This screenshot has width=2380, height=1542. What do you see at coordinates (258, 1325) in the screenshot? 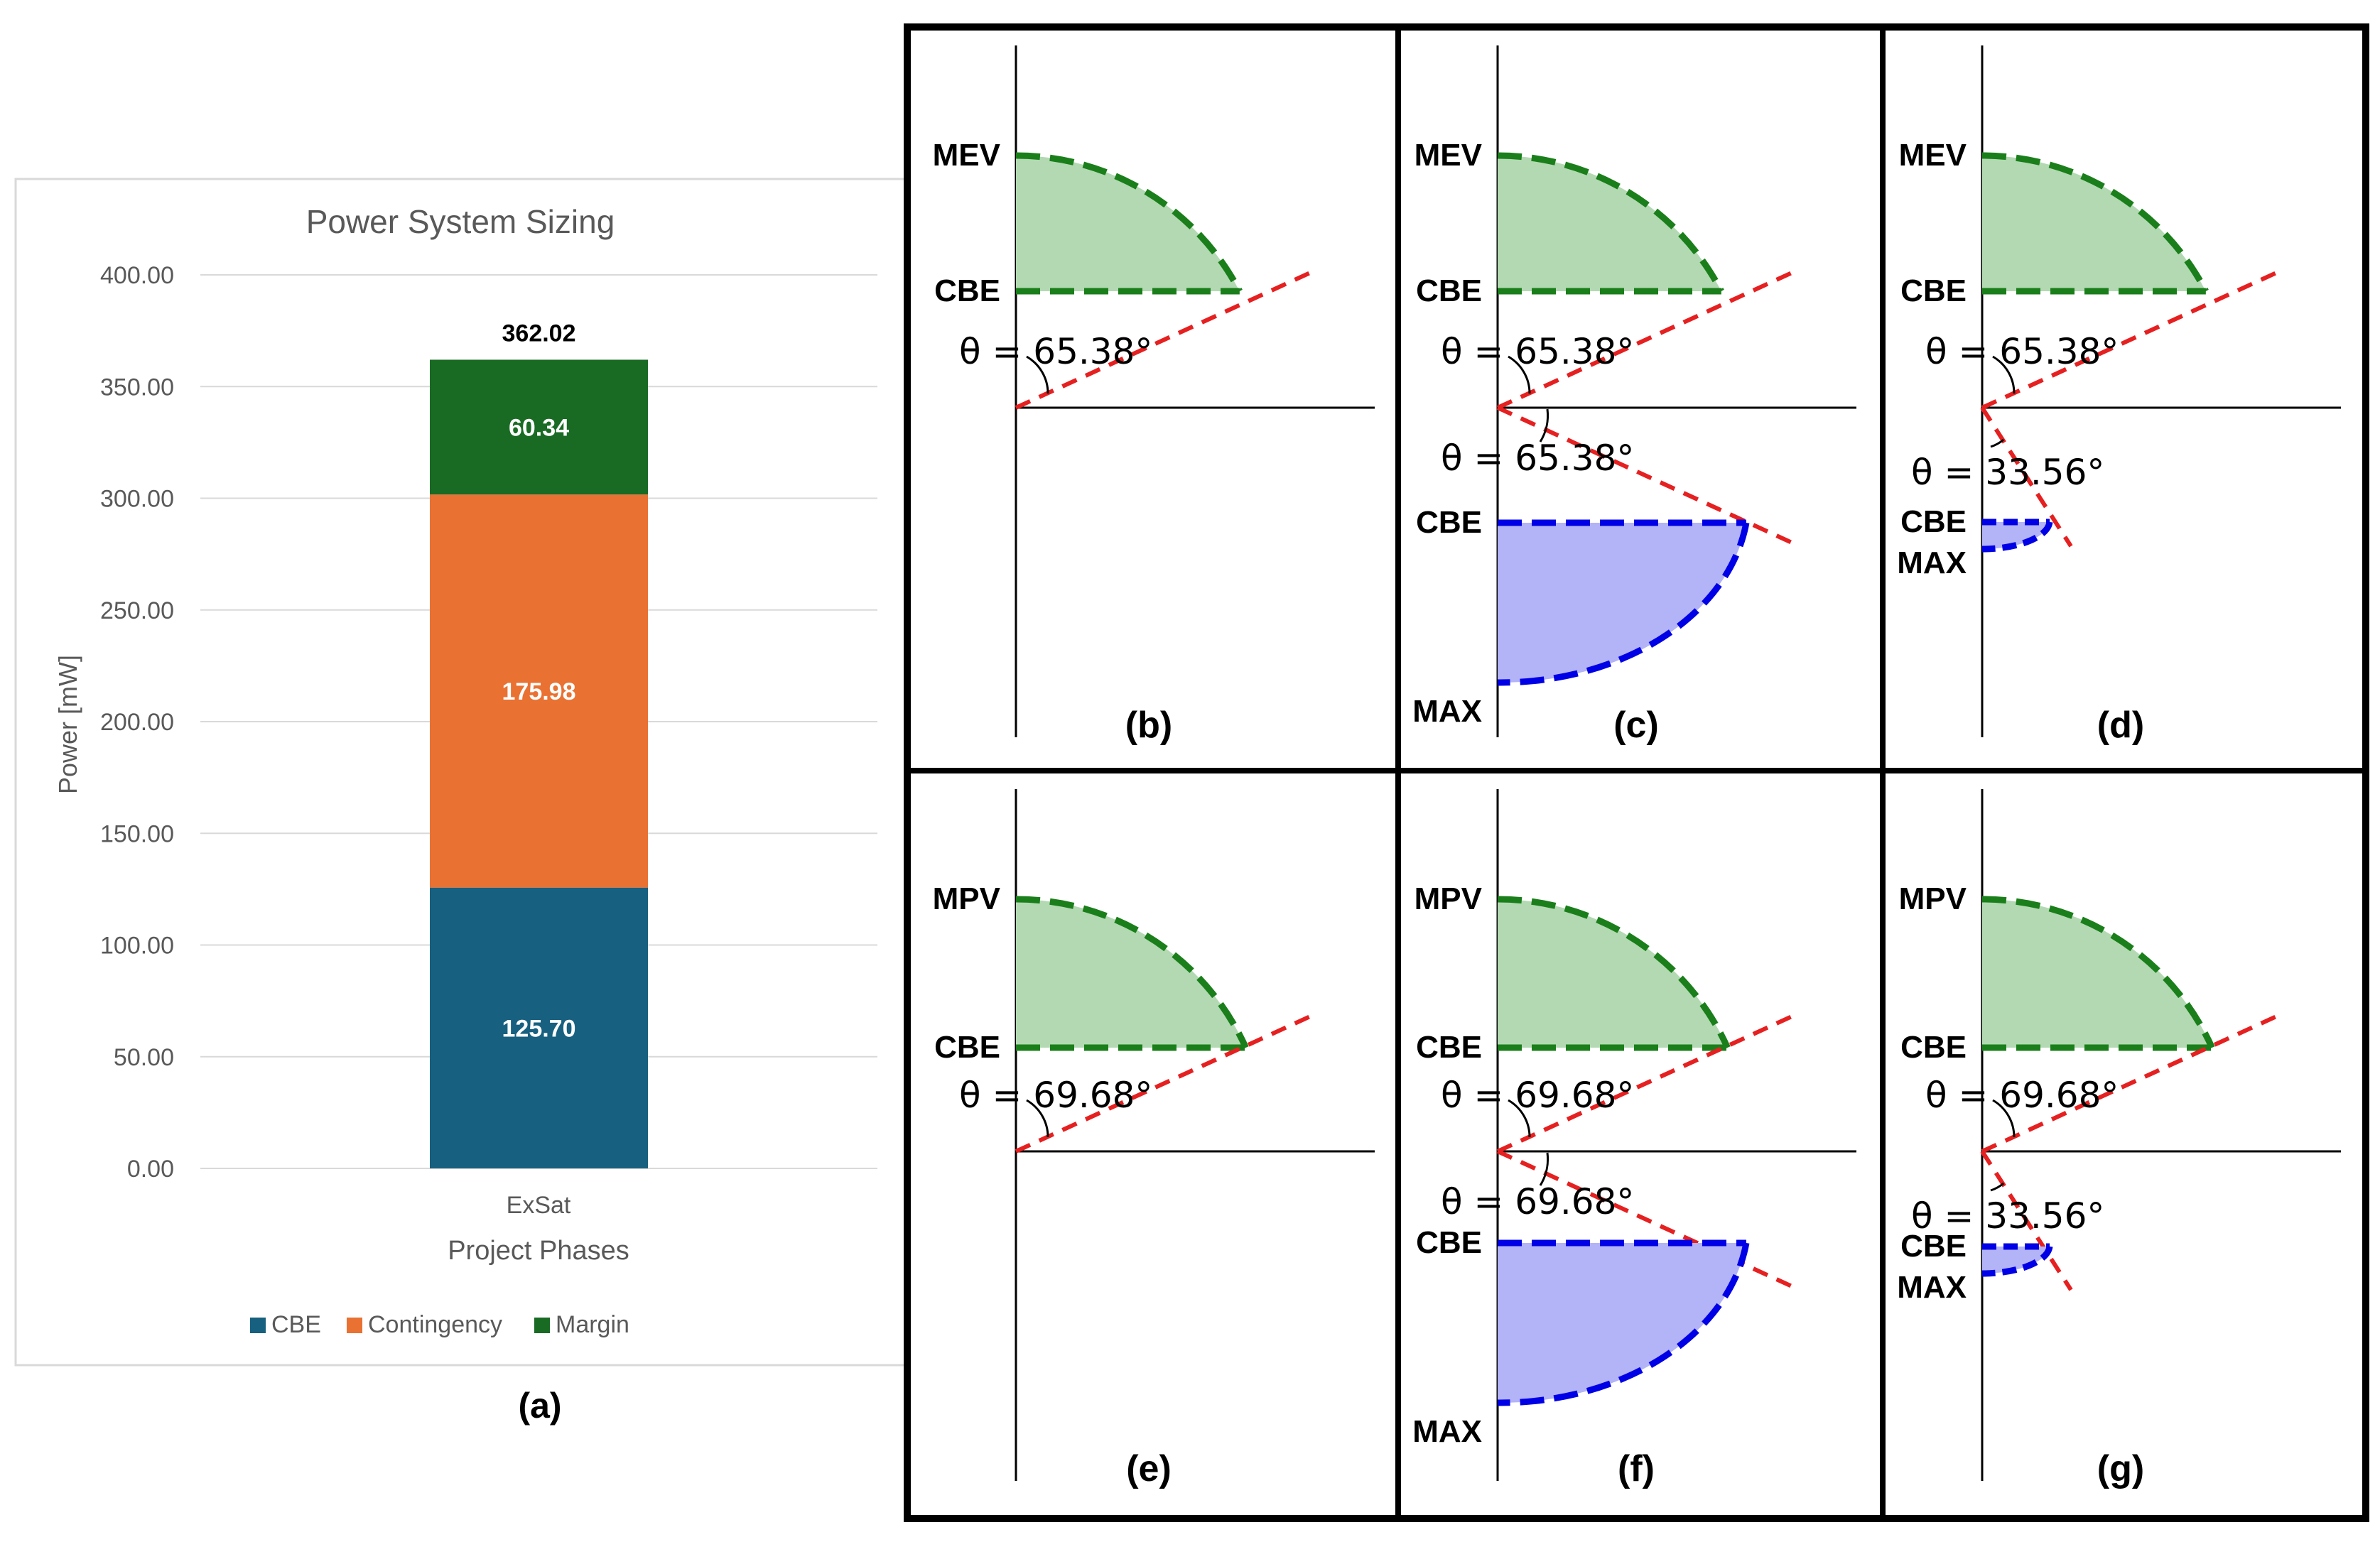
I see `legend-swatch` at bounding box center [258, 1325].